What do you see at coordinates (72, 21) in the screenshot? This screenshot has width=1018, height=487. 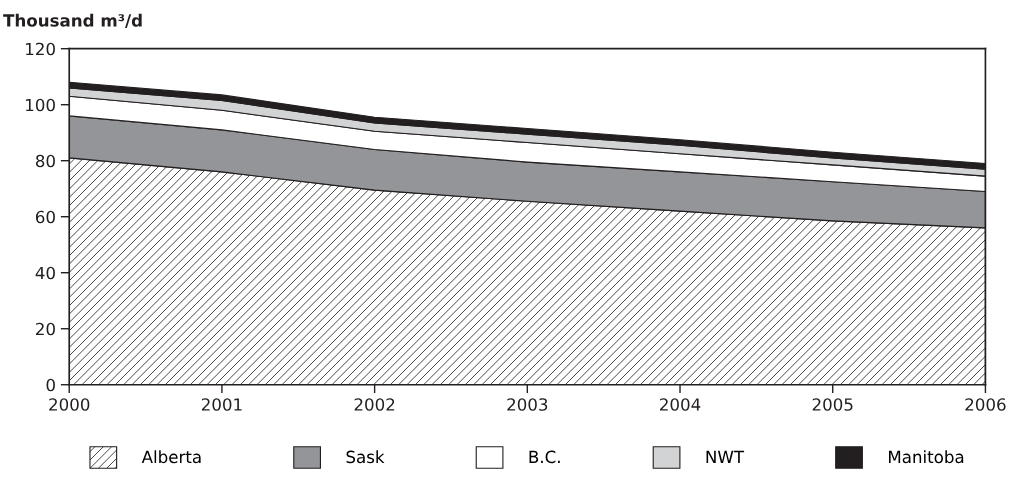 I see `y-axis-title: Thousand m³/d` at bounding box center [72, 21].